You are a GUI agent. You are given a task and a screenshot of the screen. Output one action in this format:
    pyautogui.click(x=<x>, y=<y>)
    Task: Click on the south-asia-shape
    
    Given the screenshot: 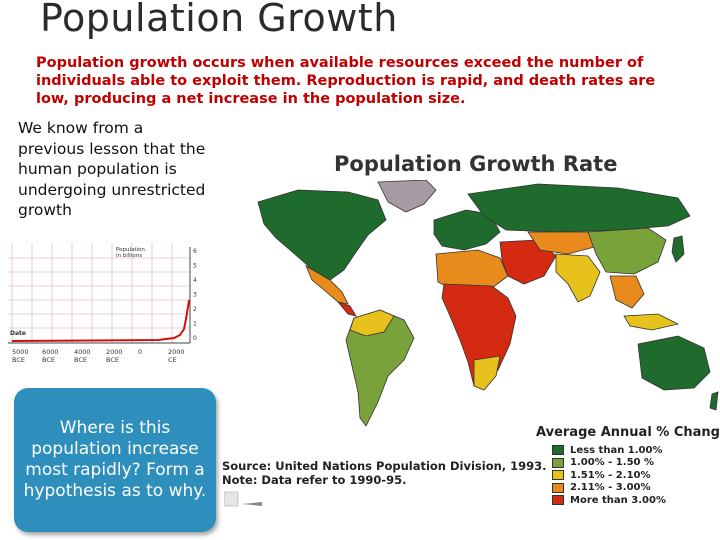 What is the action you would take?
    pyautogui.click(x=578, y=278)
    